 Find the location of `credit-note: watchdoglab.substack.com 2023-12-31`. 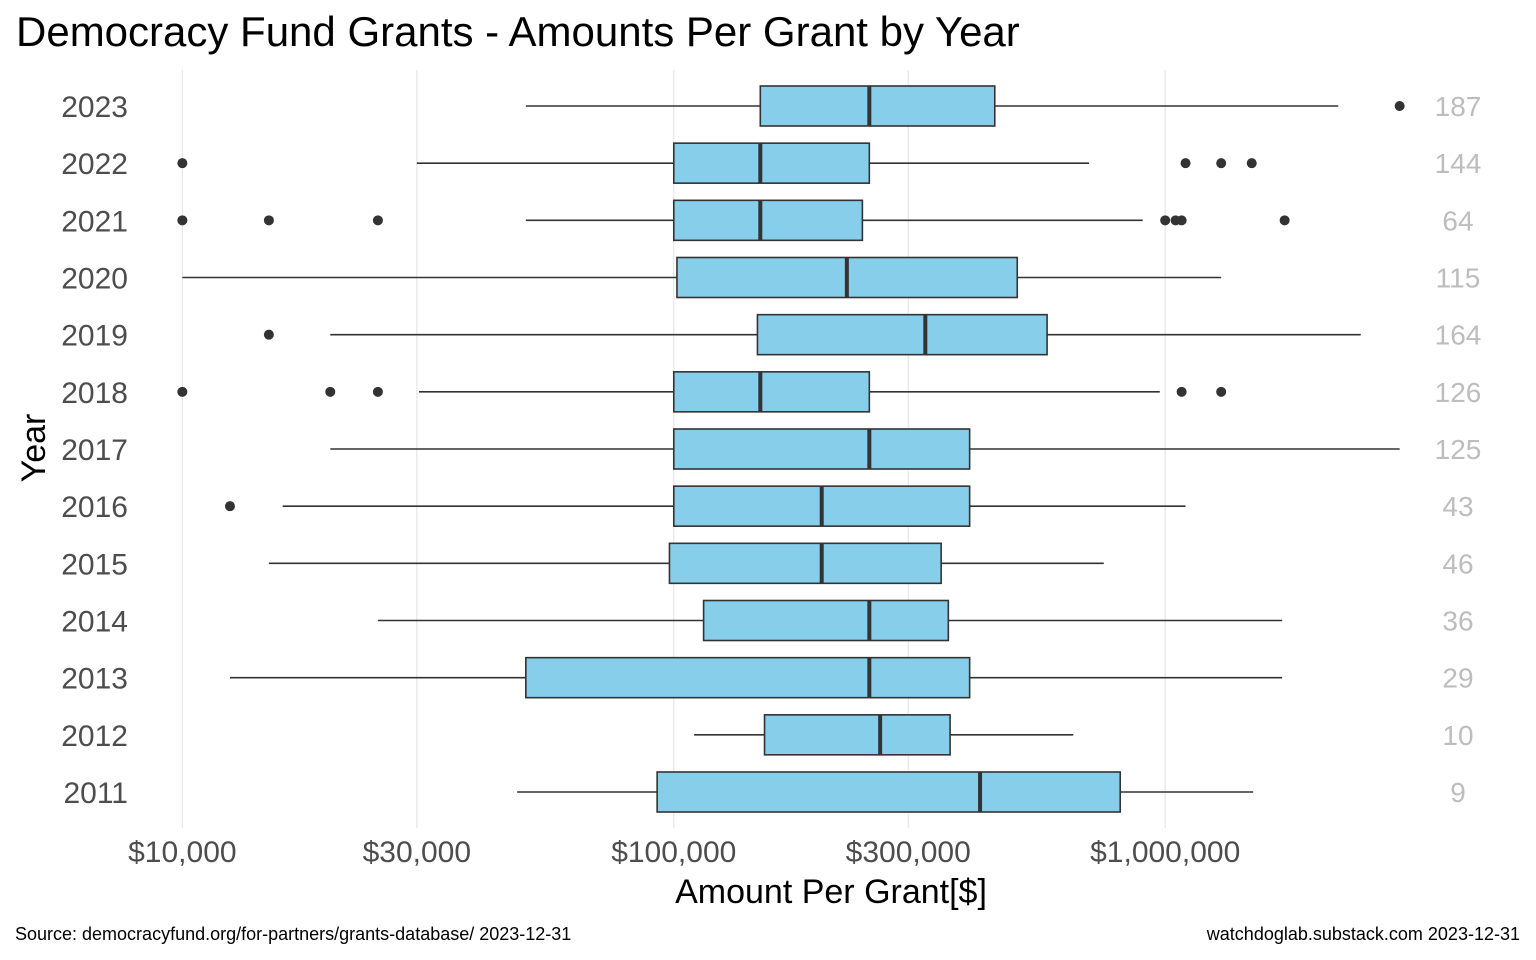

credit-note: watchdoglab.substack.com 2023-12-31 is located at coordinates (1363, 934).